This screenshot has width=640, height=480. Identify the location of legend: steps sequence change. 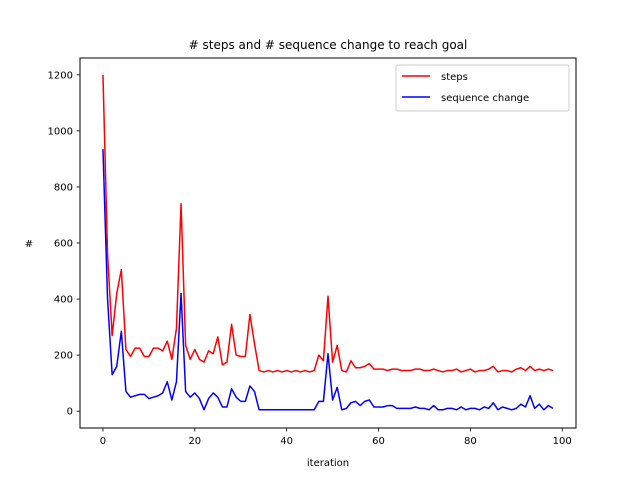
(482, 88).